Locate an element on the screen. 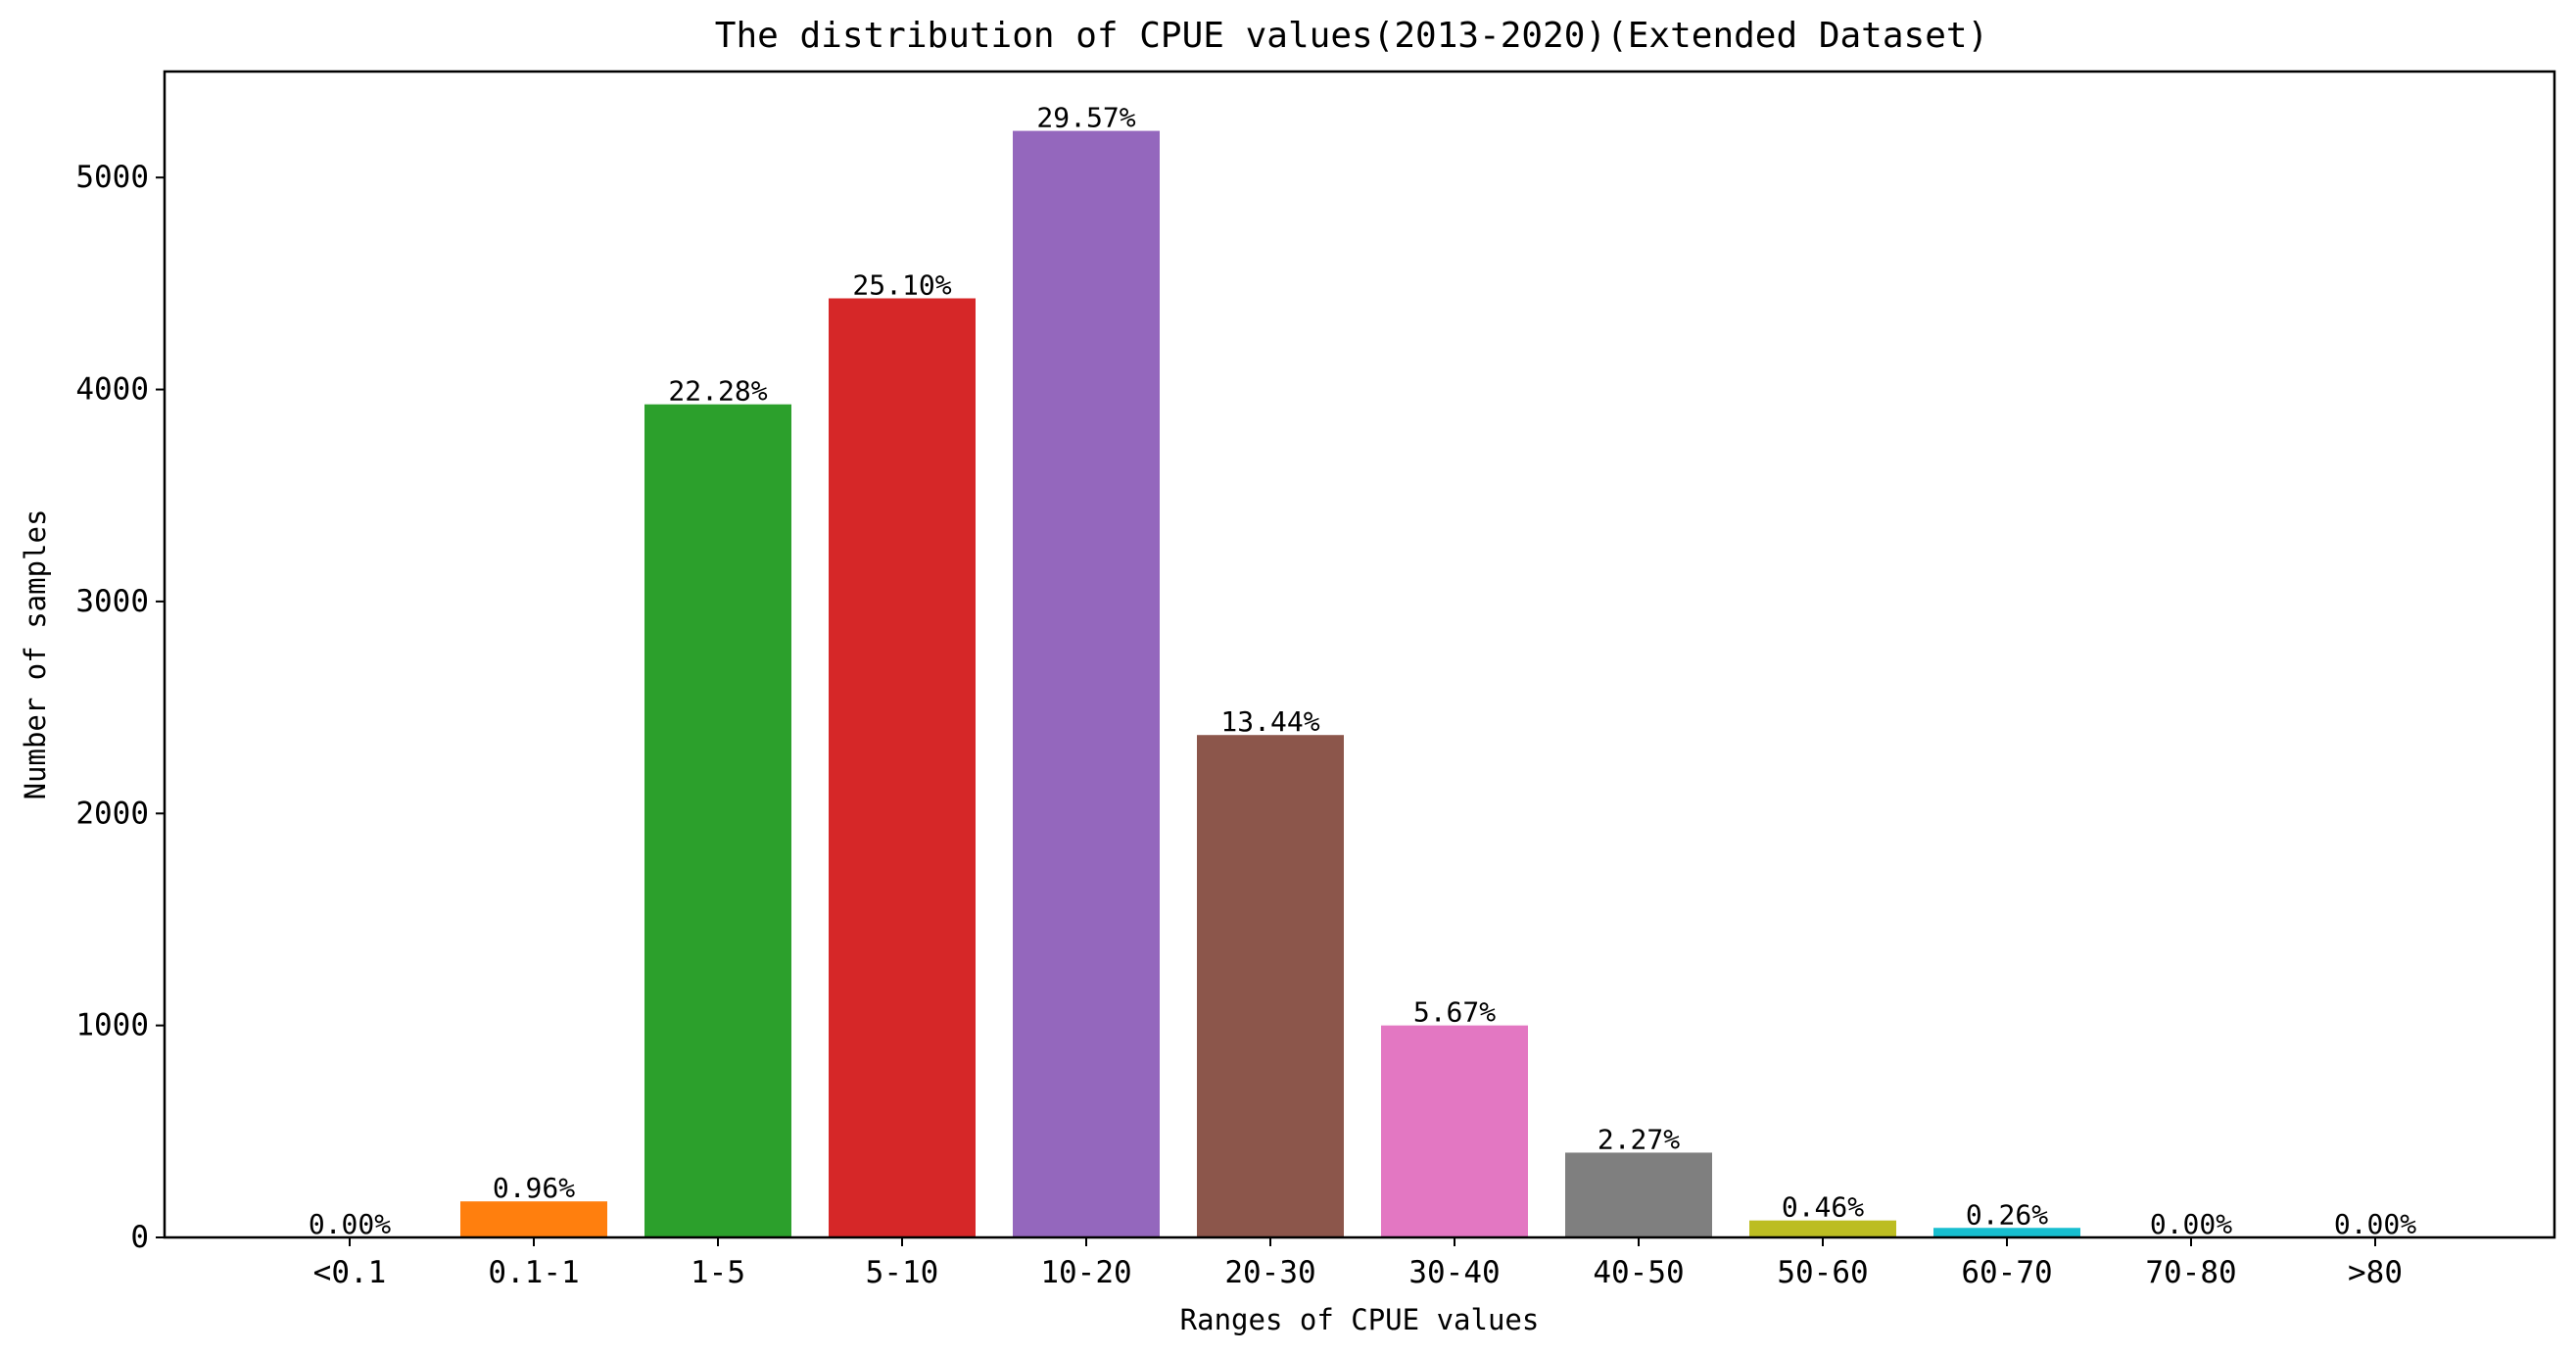 This screenshot has width=2576, height=1355. x-tick-label-6: 20-30 is located at coordinates (1269, 1272).